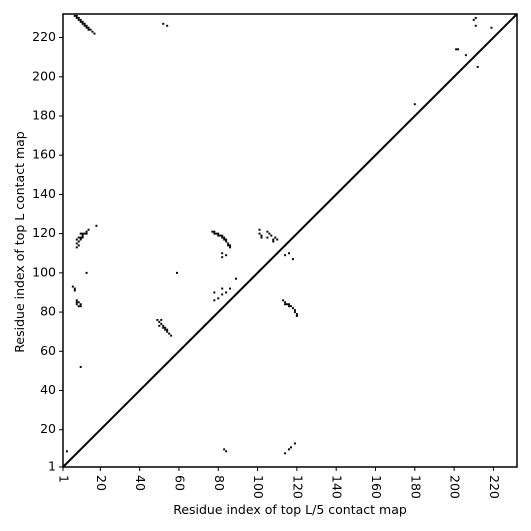  I want to click on y-tick-label: 140, so click(44, 193).